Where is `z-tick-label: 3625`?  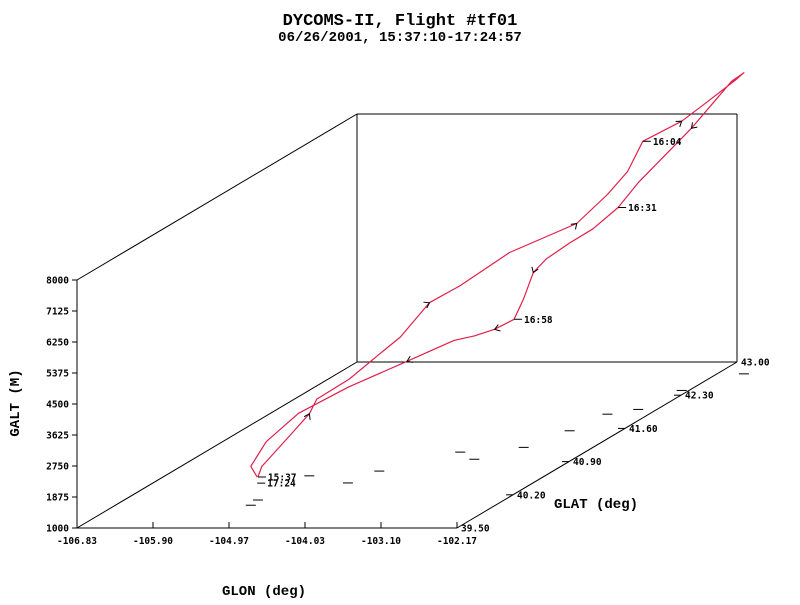
z-tick-label: 3625 is located at coordinates (57, 436).